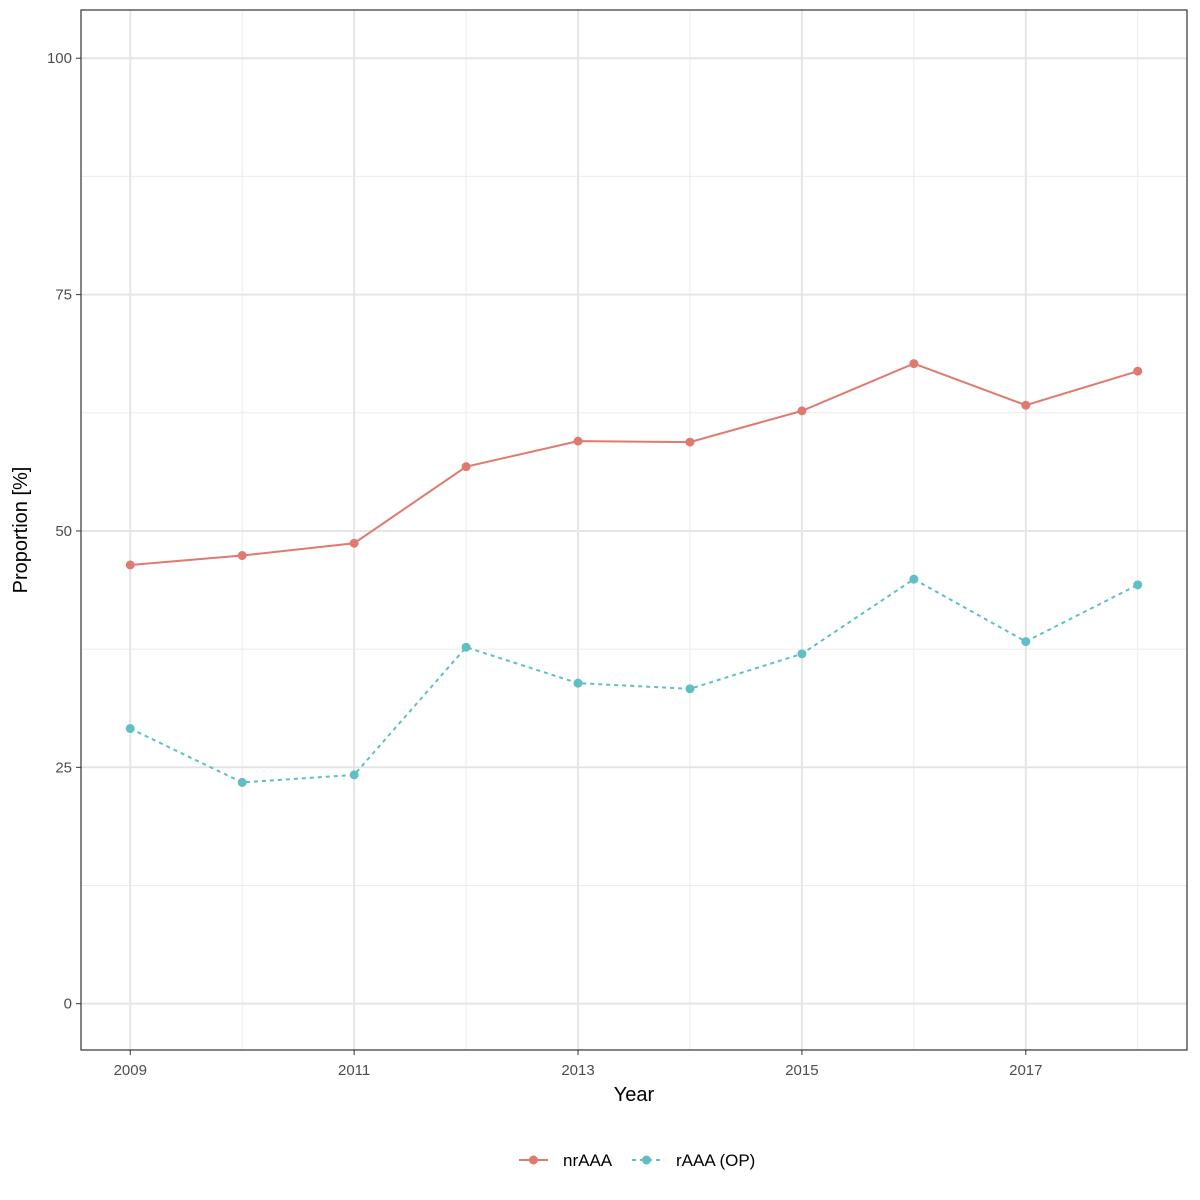  What do you see at coordinates (802, 411) in the screenshot?
I see `data-point-nrAAA-2015` at bounding box center [802, 411].